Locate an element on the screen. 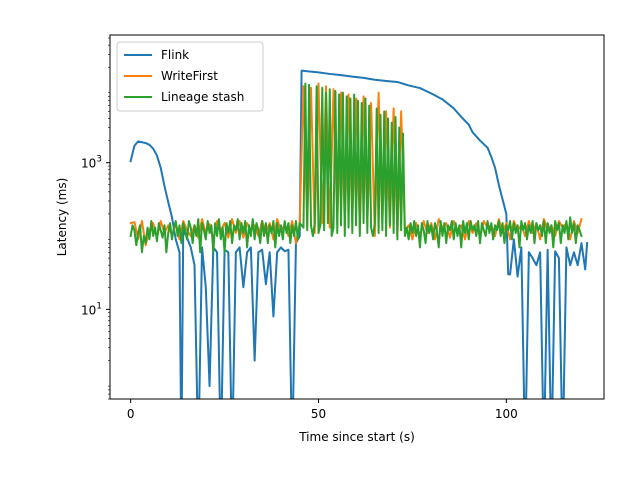 The image size is (640, 480). x-tick-label: 0 is located at coordinates (131, 414).